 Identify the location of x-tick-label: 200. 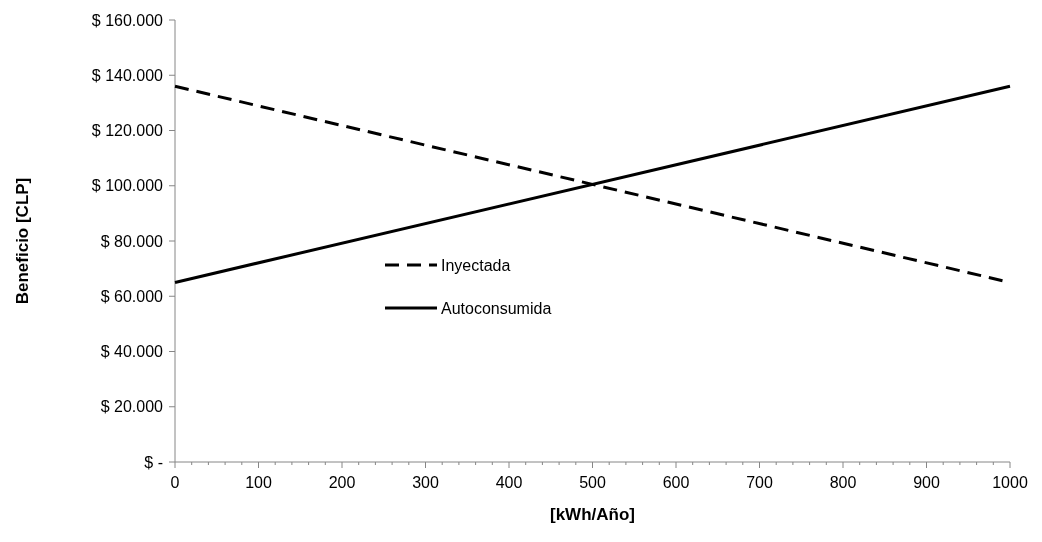
(342, 482).